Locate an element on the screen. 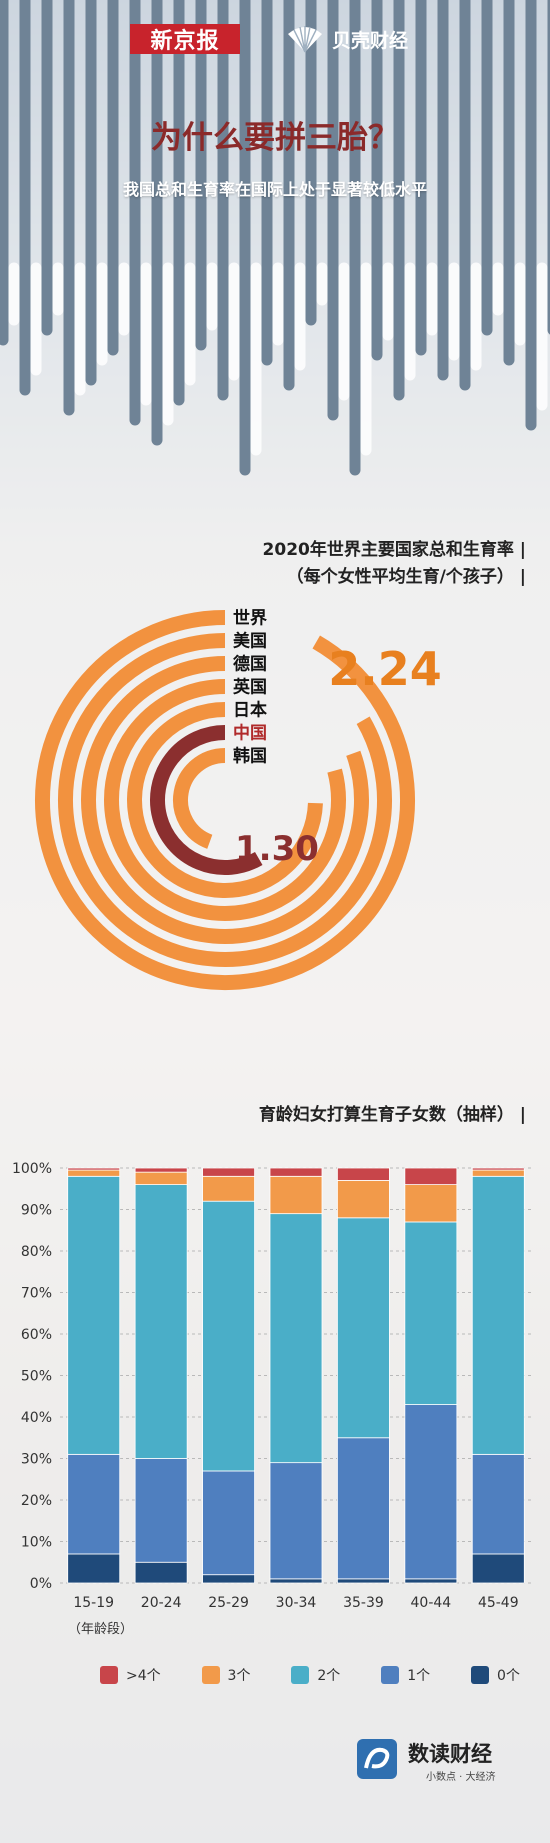 The height and width of the screenshot is (1843, 550). radial-category-label: 日本 is located at coordinates (250, 710).